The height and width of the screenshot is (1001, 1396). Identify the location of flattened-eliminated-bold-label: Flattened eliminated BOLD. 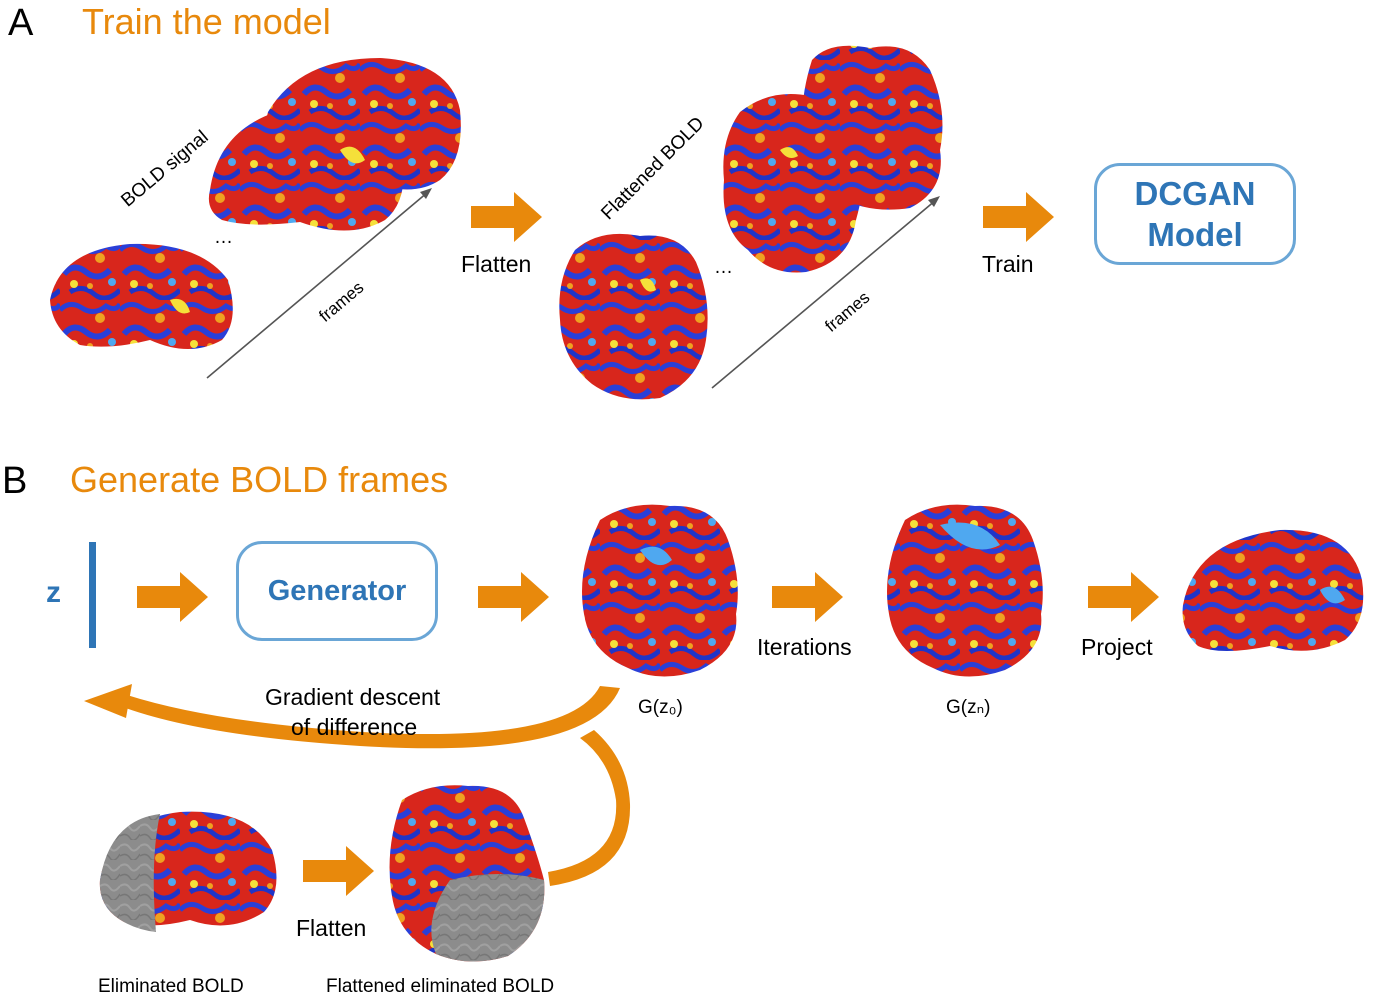
(440, 986).